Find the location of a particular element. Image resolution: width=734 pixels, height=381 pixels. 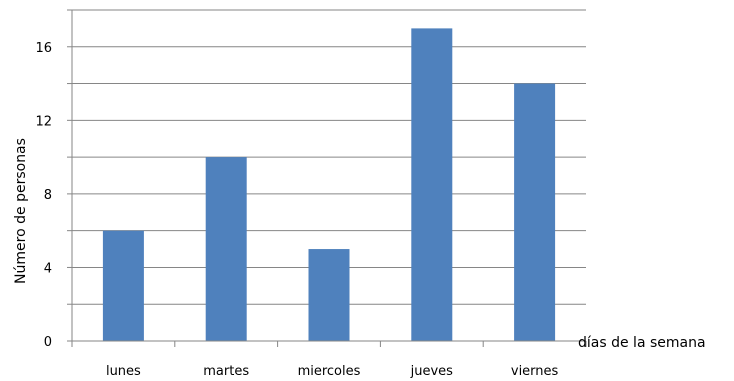

bar-jueves is located at coordinates (432, 185).